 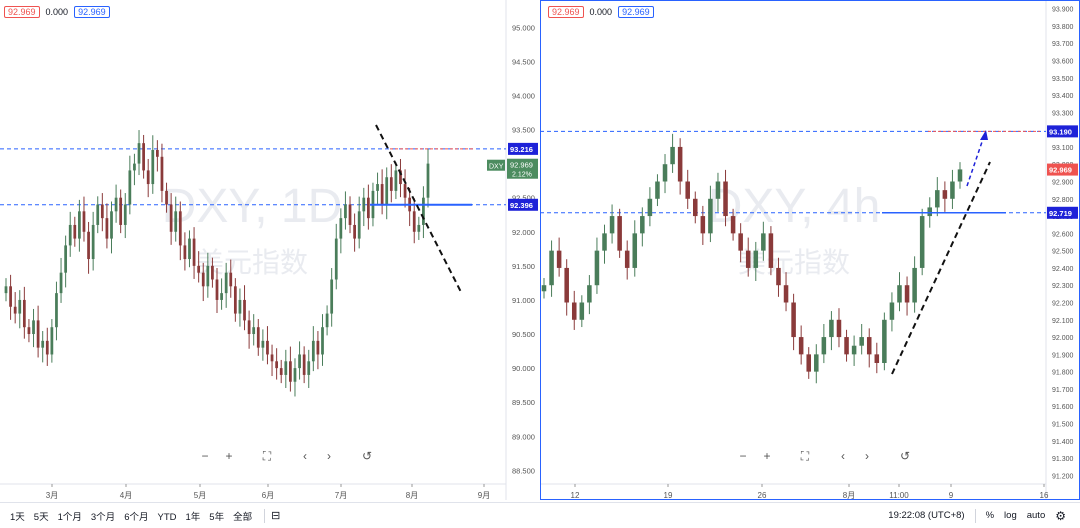 What do you see at coordinates (975, 161) in the screenshot?
I see `projection-arrow-line` at bounding box center [975, 161].